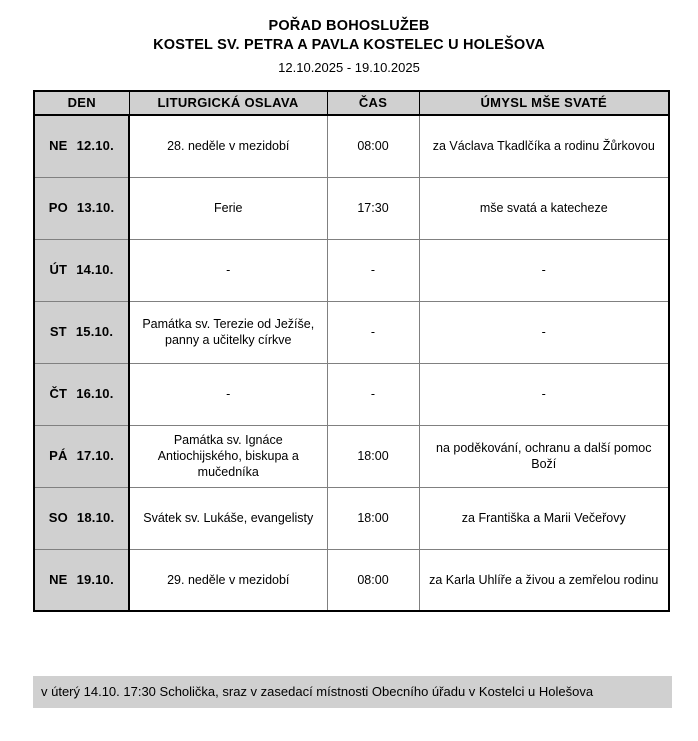  I want to click on cell-day: SO 18.10., so click(82, 518).